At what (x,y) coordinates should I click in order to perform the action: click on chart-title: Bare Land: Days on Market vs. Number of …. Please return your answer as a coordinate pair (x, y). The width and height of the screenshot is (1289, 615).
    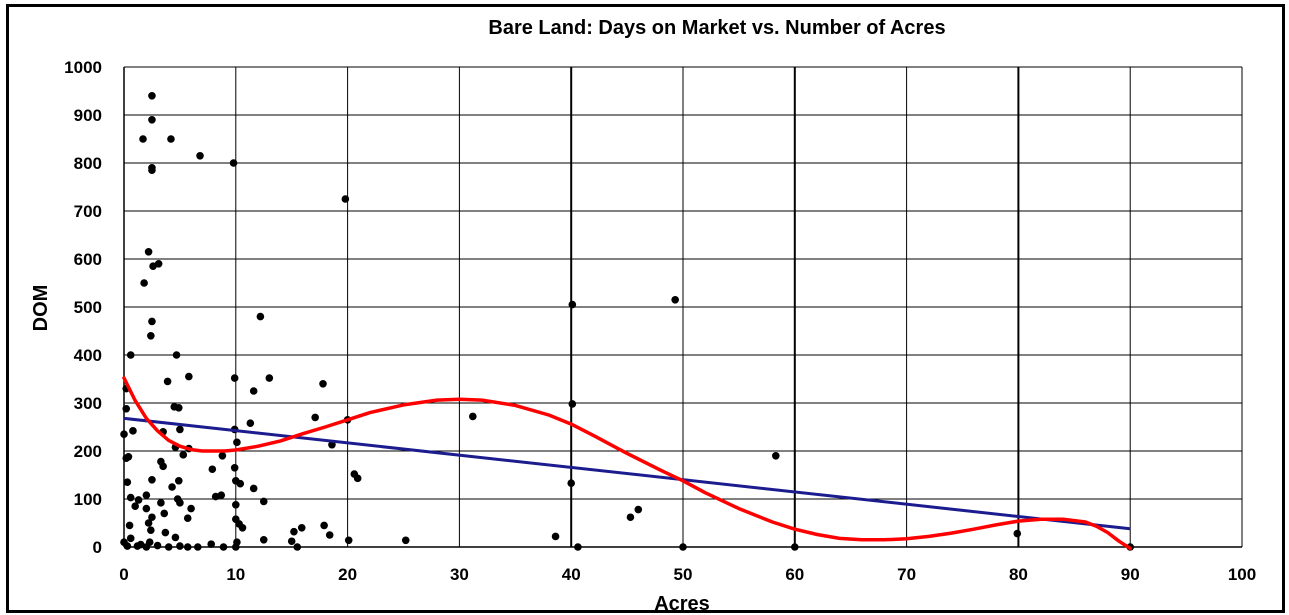
    Looking at the image, I should click on (716, 28).